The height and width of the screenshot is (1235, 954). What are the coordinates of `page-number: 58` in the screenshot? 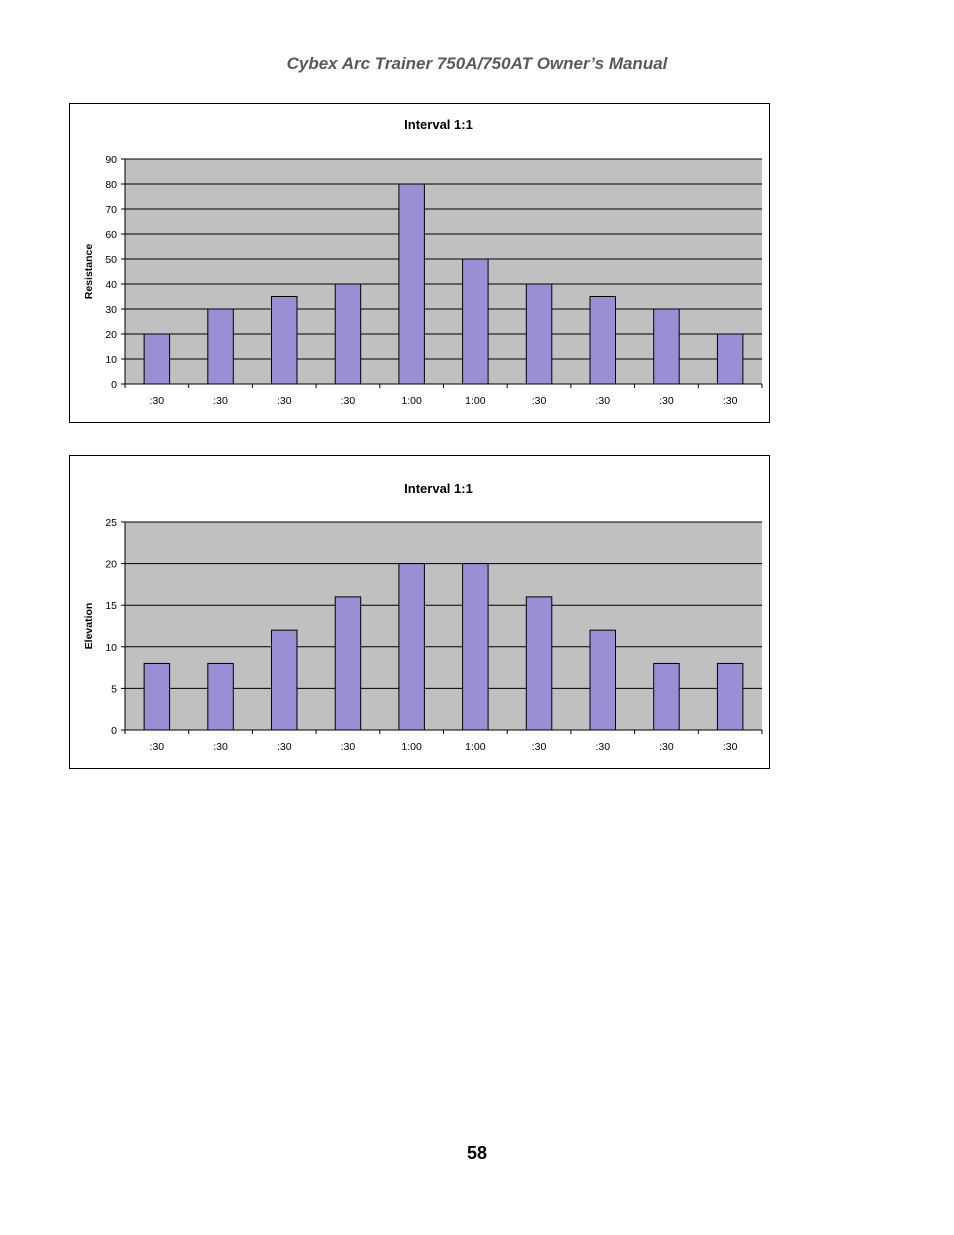 It's located at (477, 1153).